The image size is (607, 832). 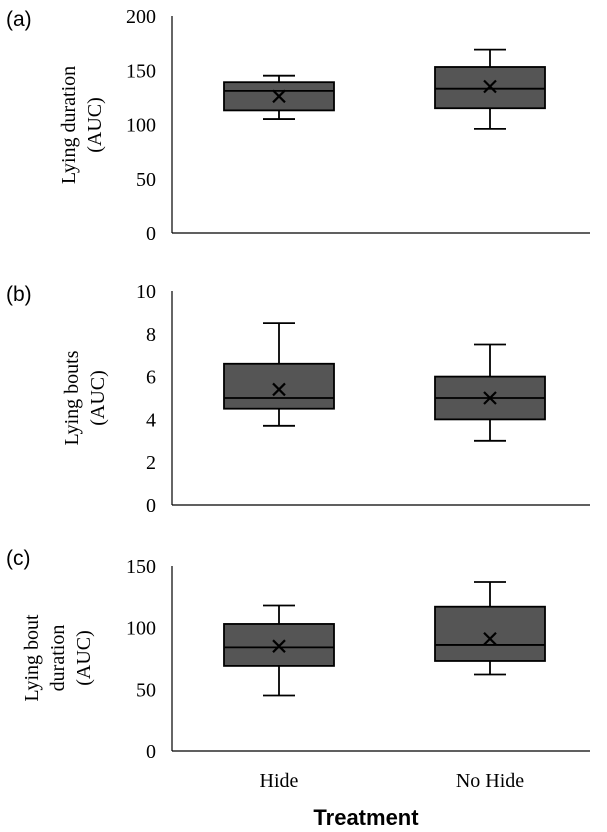 I want to click on panel-label: (a), so click(x=19, y=19).